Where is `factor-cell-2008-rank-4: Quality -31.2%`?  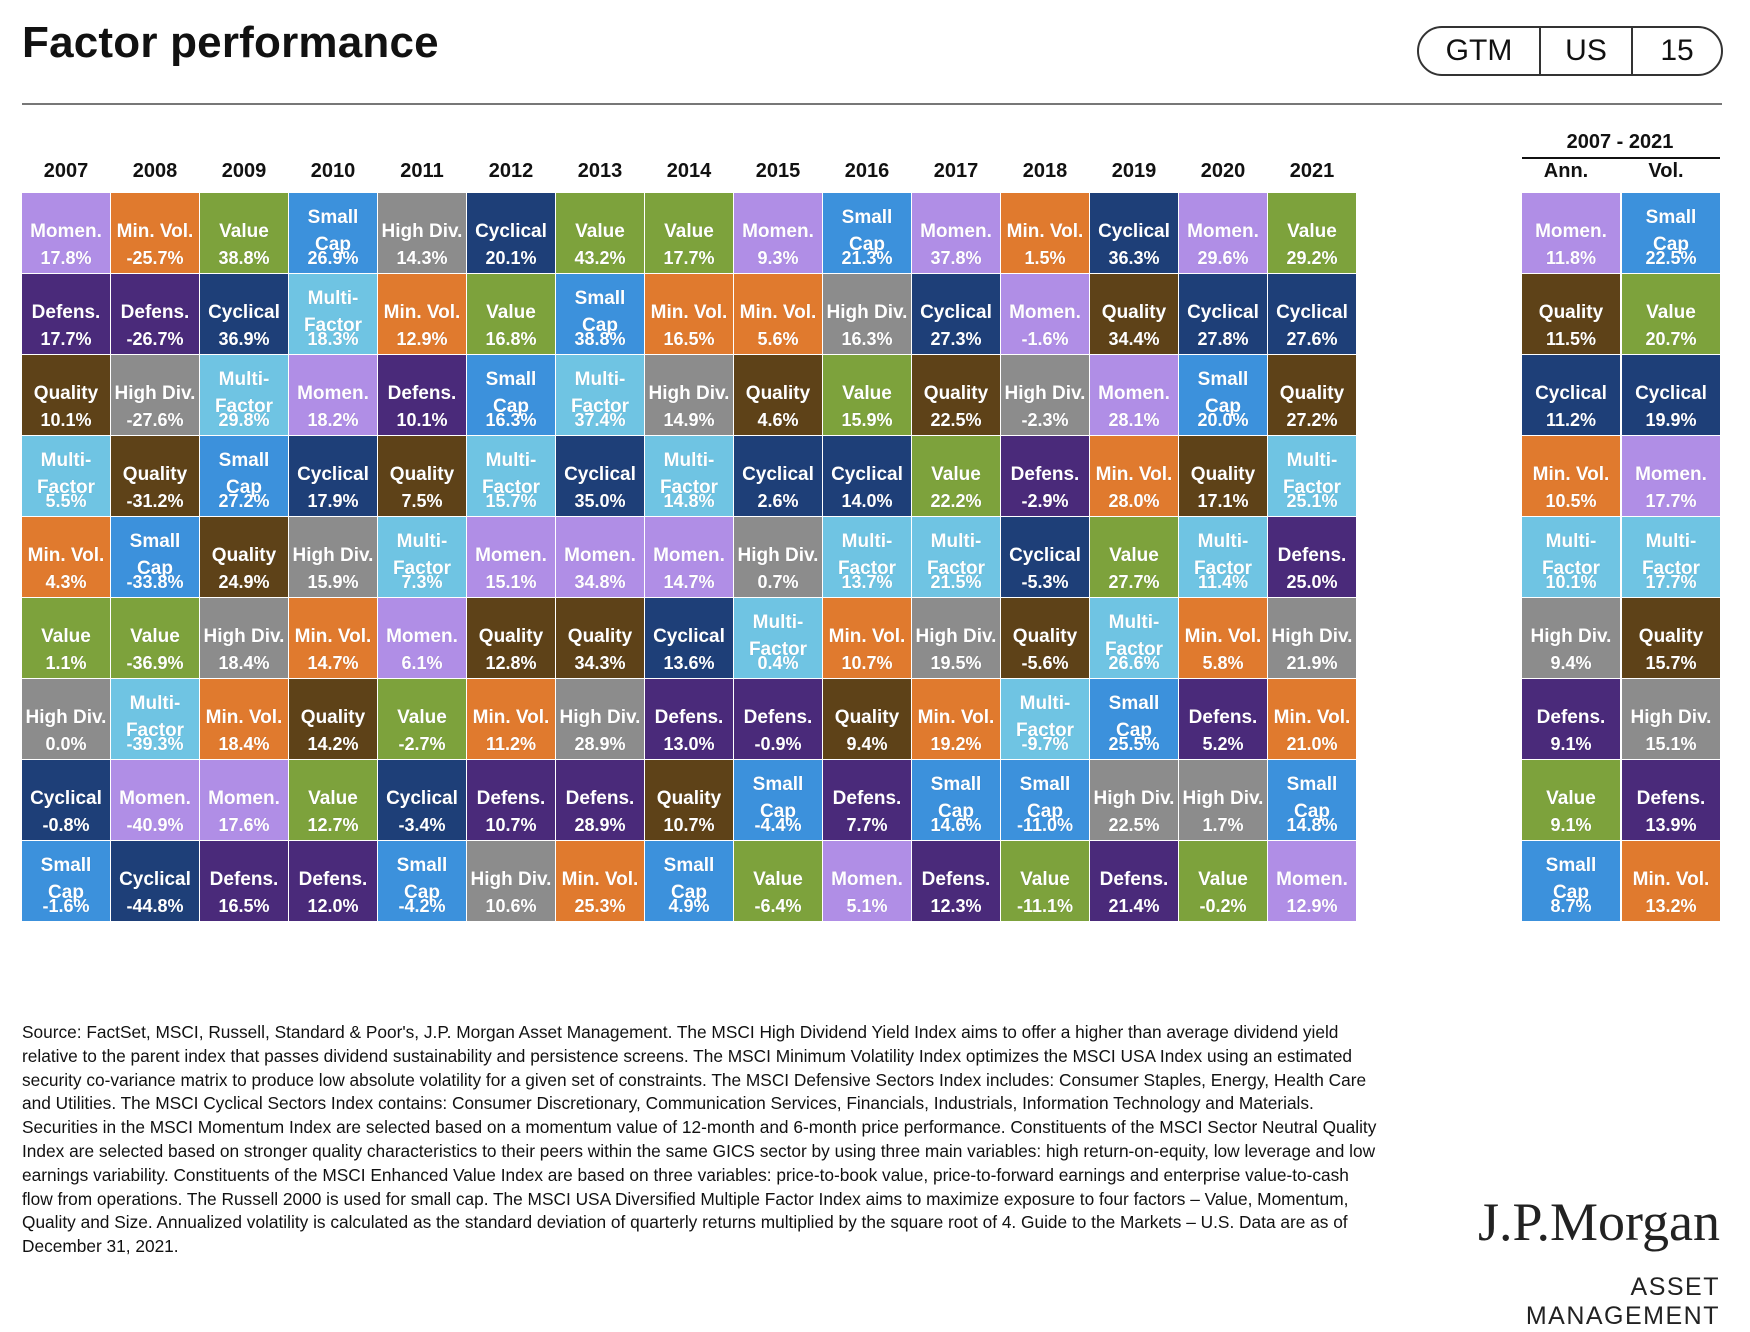
factor-cell-2008-rank-4: Quality -31.2% is located at coordinates (155, 476).